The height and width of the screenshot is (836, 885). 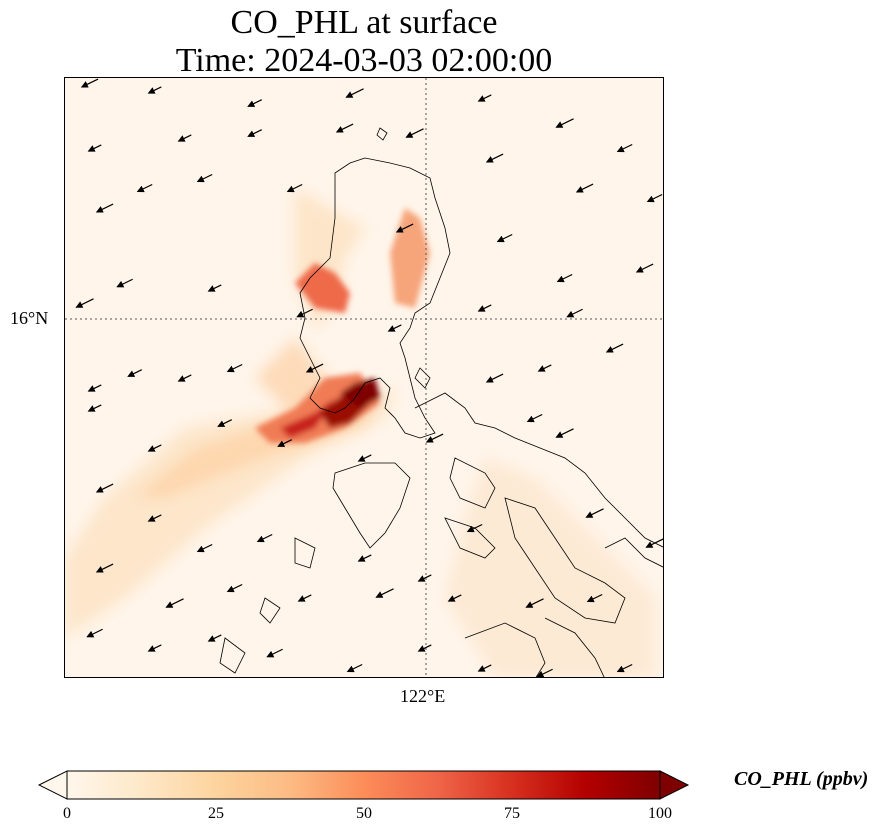 What do you see at coordinates (505, 649) in the screenshot?
I see `negros-coastline` at bounding box center [505, 649].